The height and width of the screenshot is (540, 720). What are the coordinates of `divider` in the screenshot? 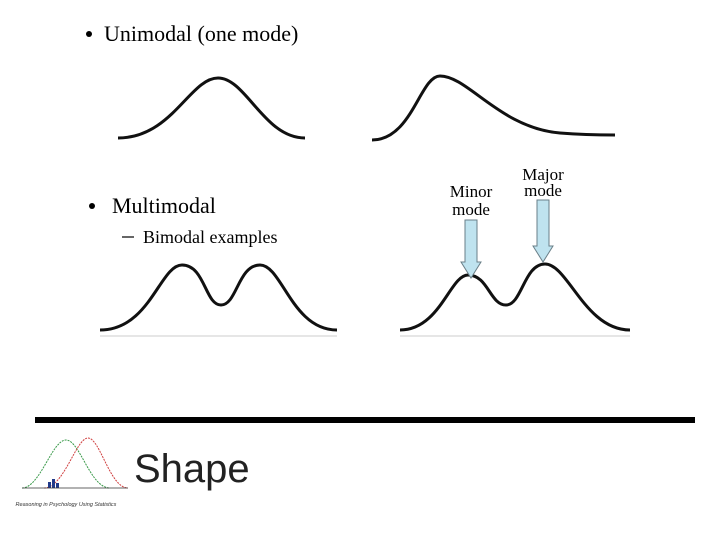 It's located at (365, 420).